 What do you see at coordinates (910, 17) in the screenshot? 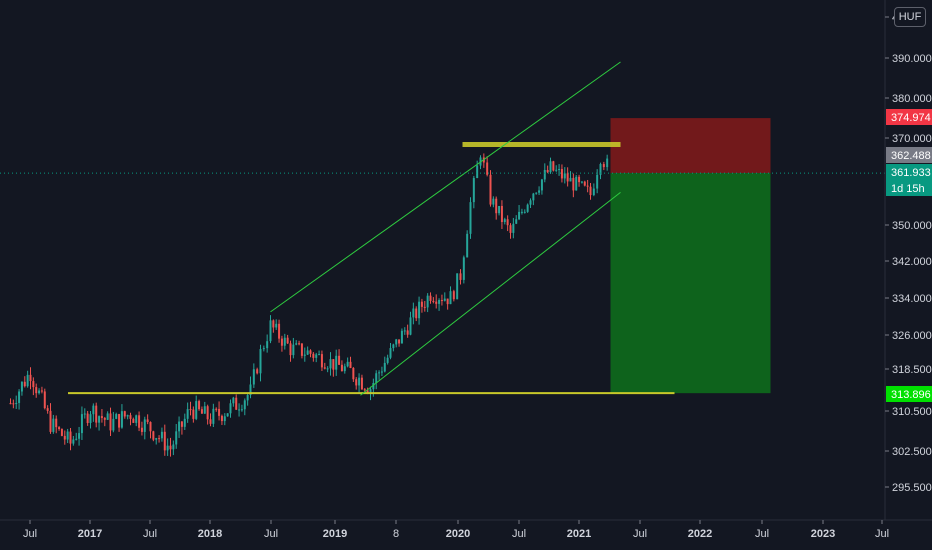
I see `currency-button: HUF` at bounding box center [910, 17].